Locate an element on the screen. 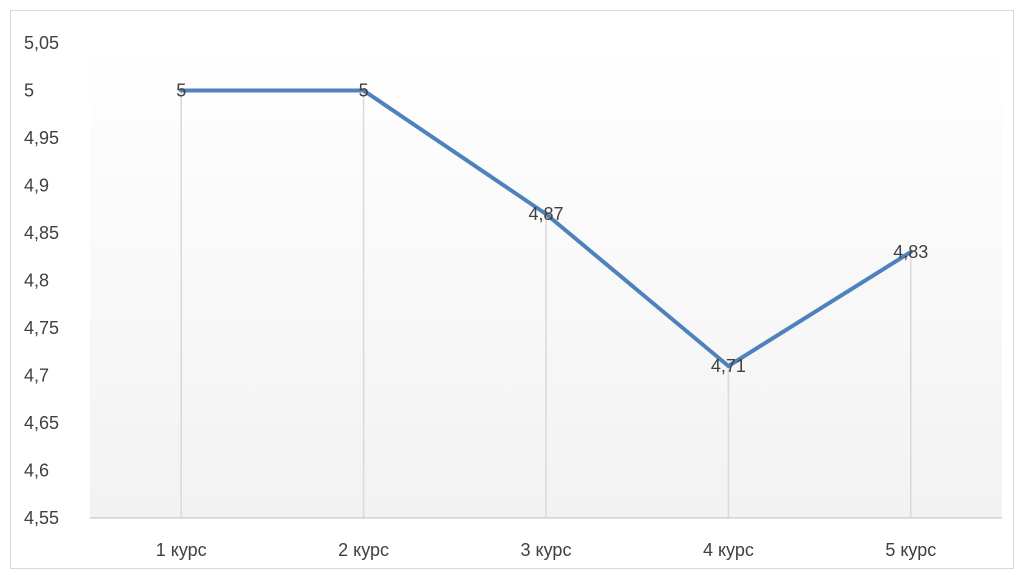  y-tick-label: 4,7 is located at coordinates (36, 376).